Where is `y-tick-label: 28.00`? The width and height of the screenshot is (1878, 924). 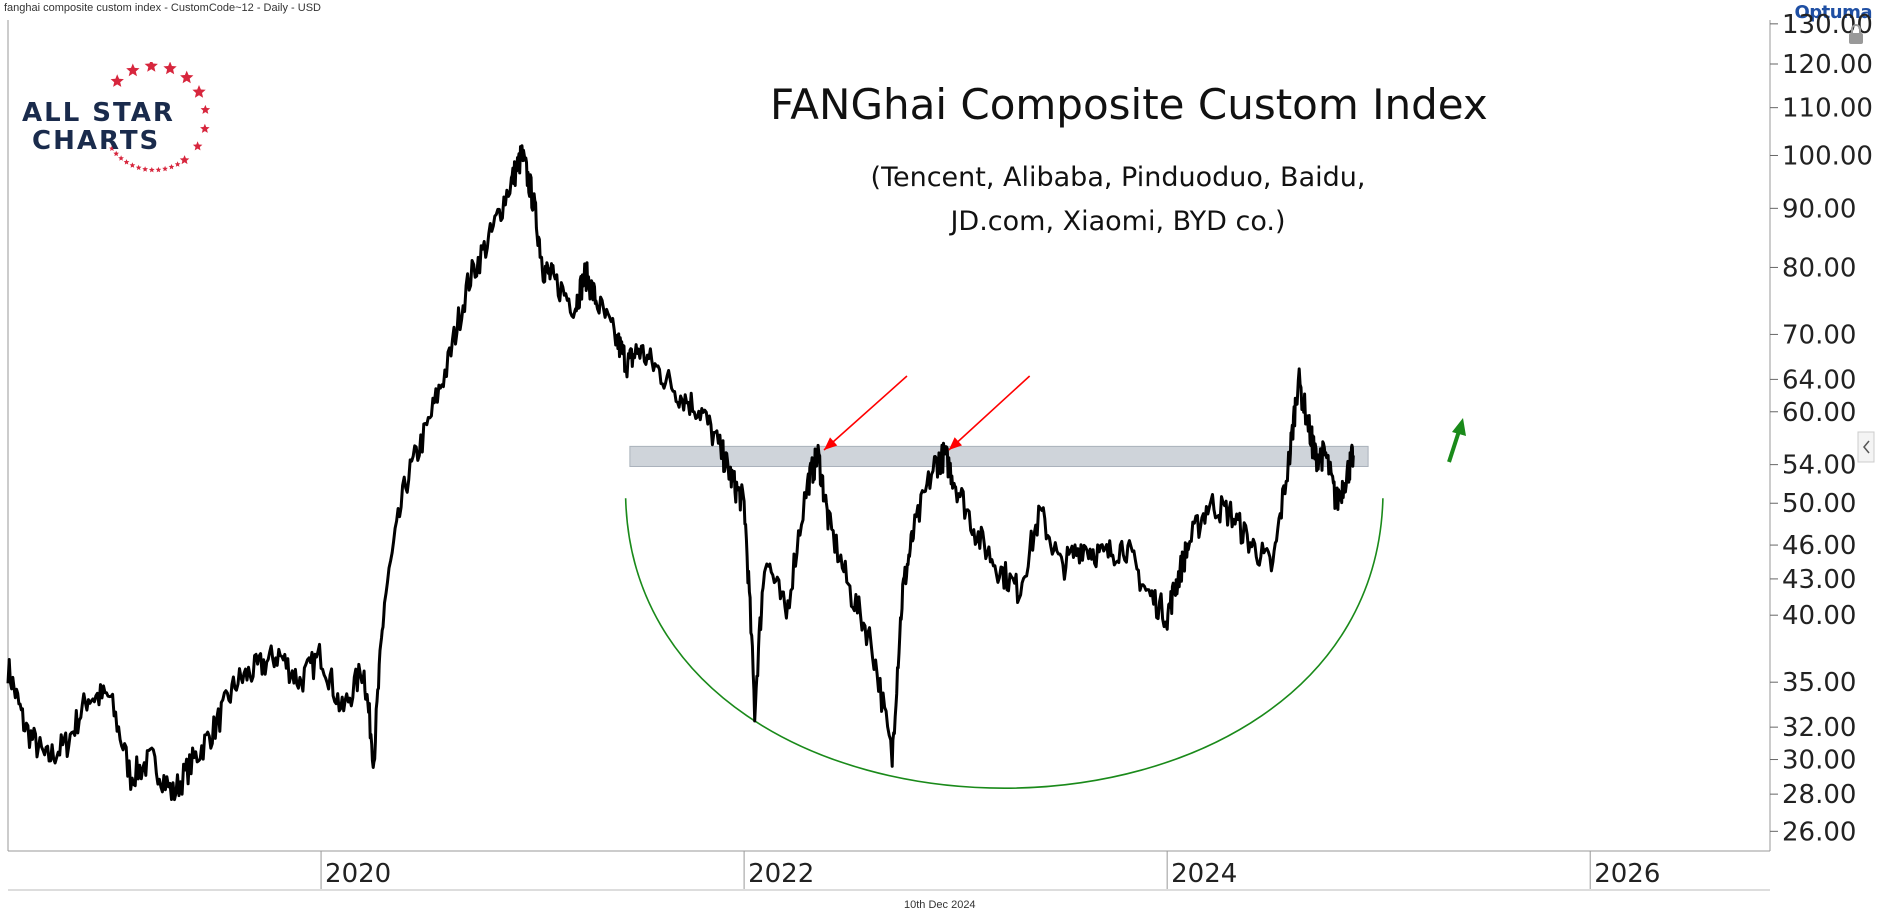 y-tick-label: 28.00 is located at coordinates (1819, 795).